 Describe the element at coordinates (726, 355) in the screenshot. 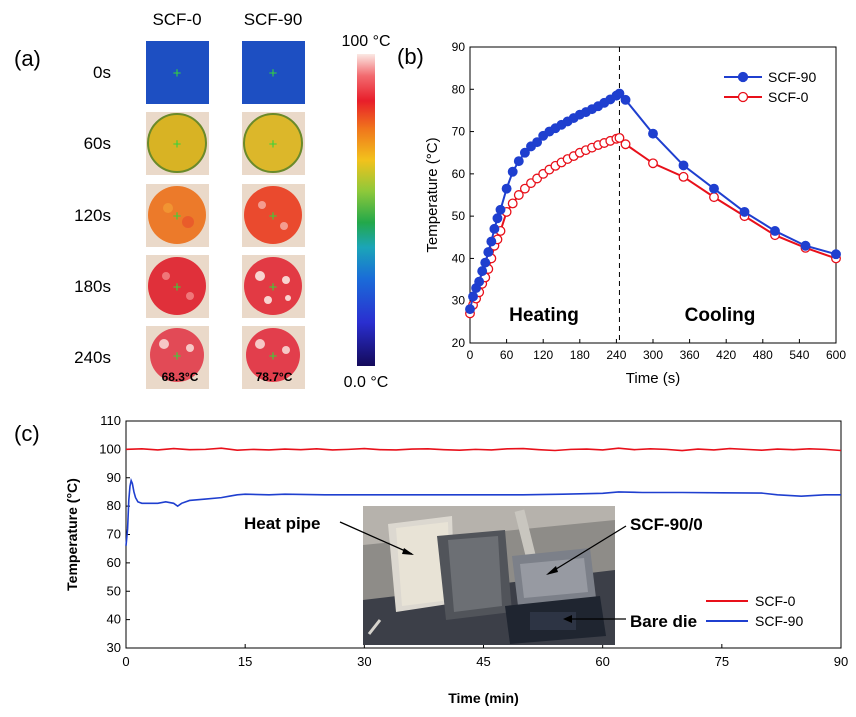

I see `x-tick-label: 420` at that location.